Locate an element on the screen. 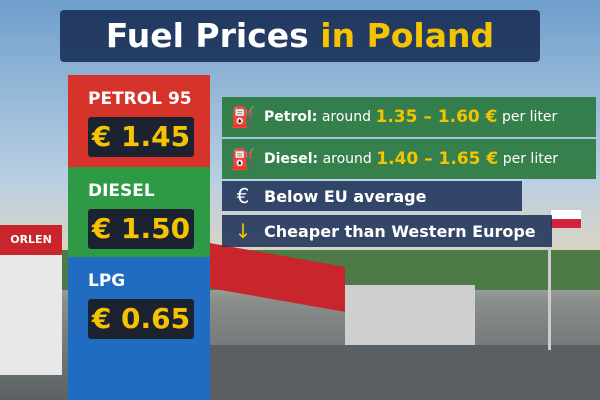 Image resolution: width=600 pixels, height=400 pixels. fuel-price: € 1.45 is located at coordinates (141, 137).